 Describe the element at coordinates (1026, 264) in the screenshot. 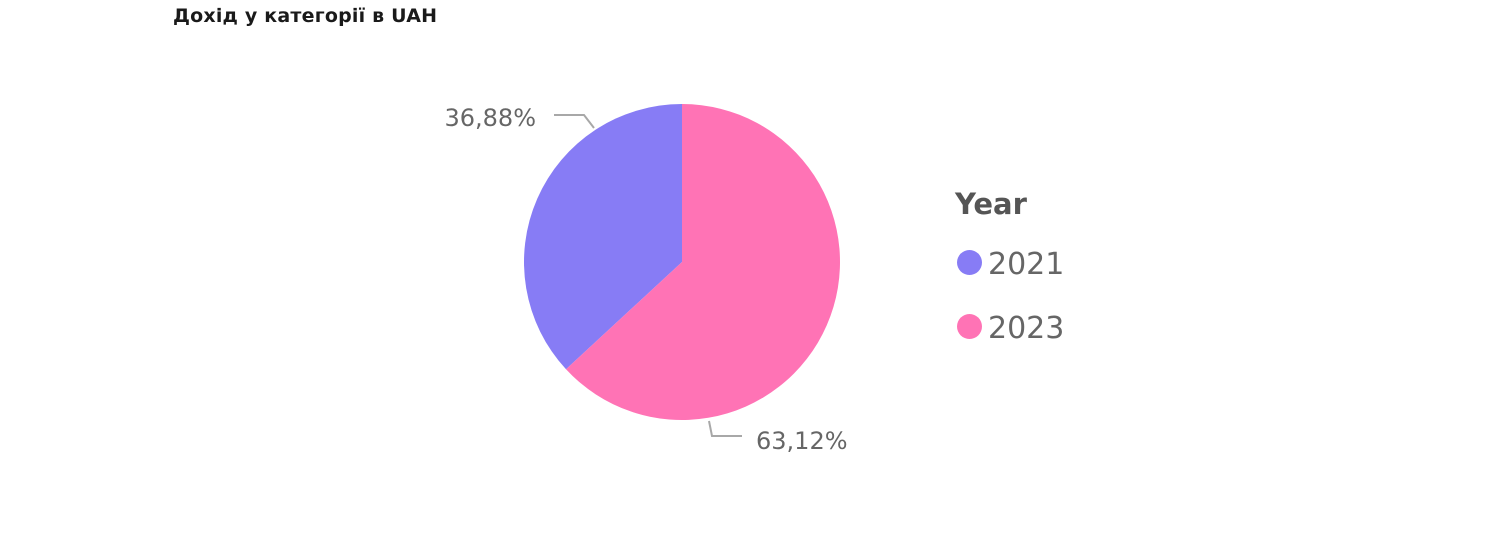

I see `legend-label-2021: 2021` at that location.